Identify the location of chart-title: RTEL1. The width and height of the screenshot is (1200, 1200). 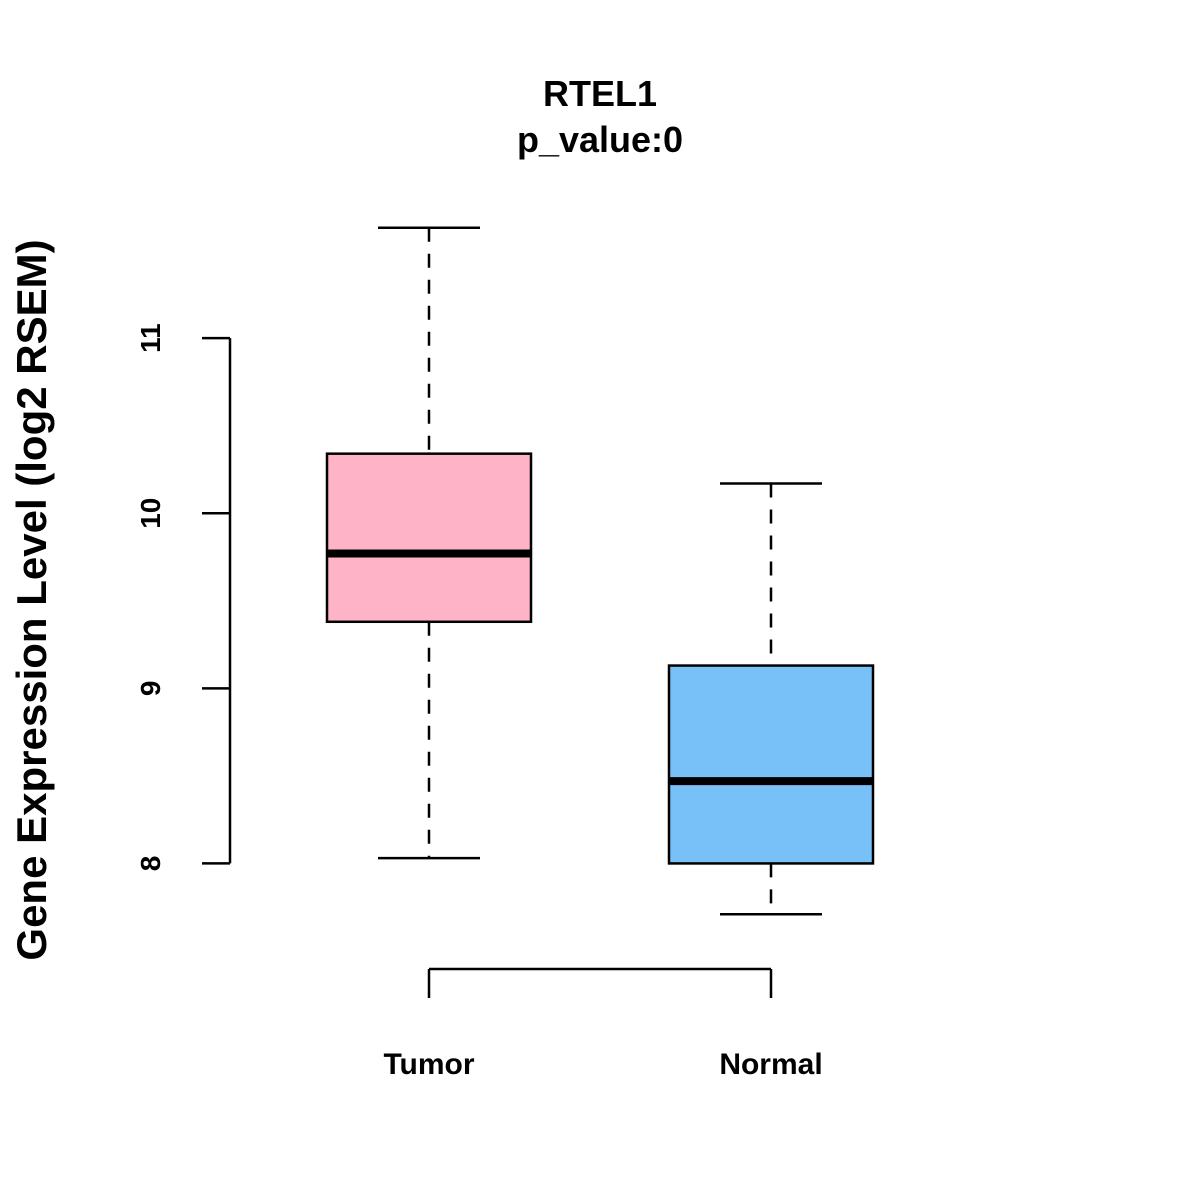
(600, 93).